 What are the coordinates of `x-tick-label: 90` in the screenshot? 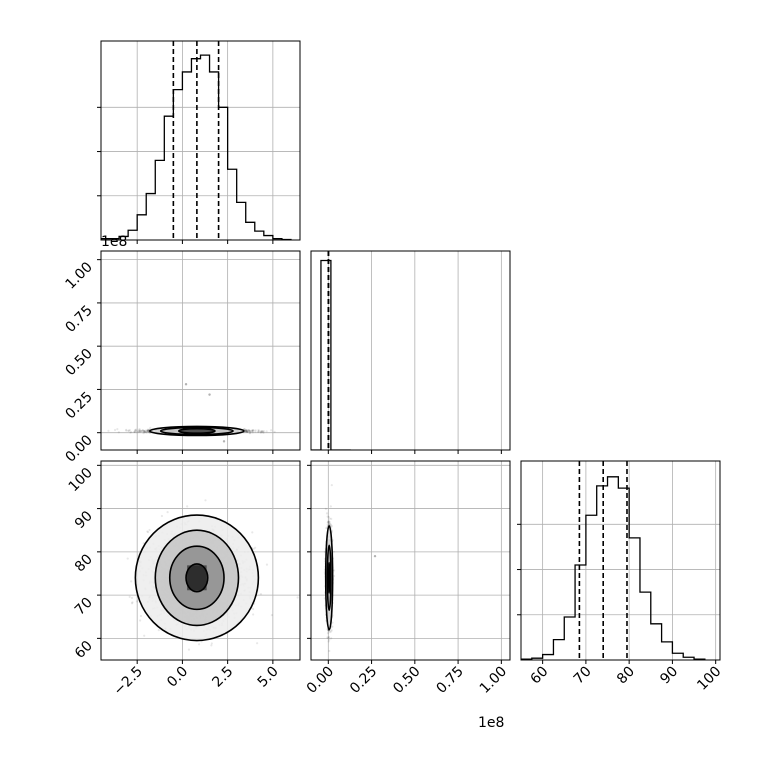 It's located at (669, 676).